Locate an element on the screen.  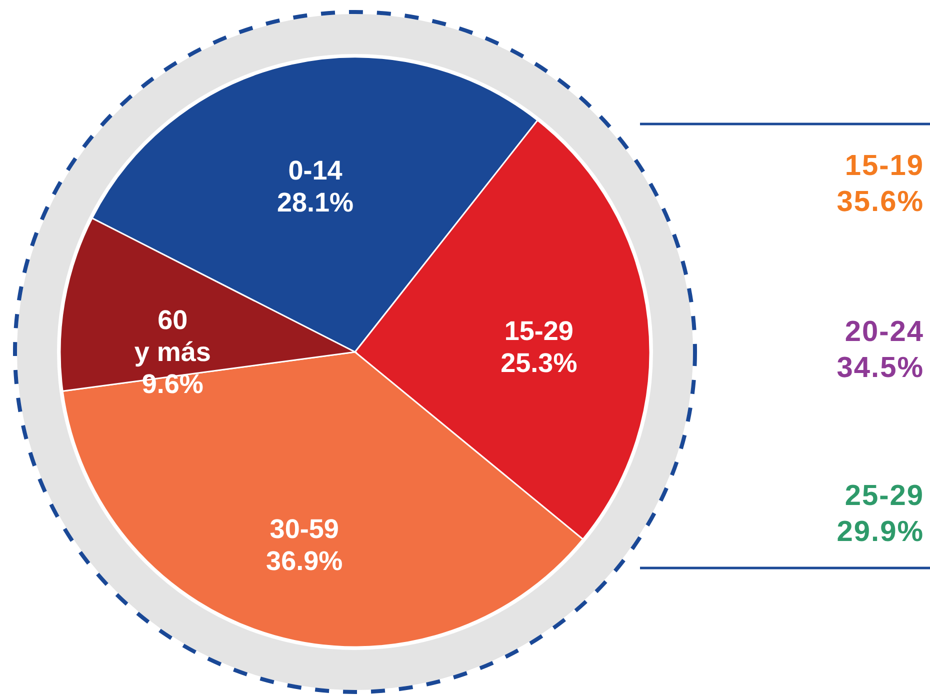
data-label: 36.9% is located at coordinates (304, 561).